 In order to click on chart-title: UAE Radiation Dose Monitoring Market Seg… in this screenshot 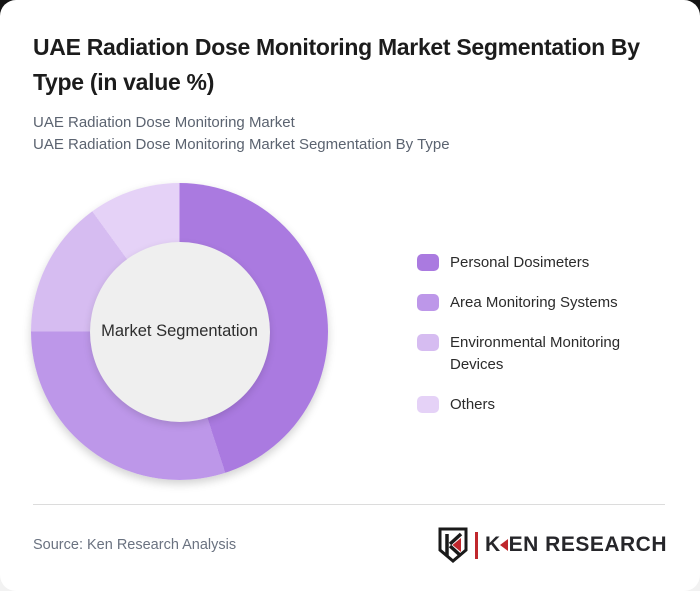, I will do `click(336, 64)`.